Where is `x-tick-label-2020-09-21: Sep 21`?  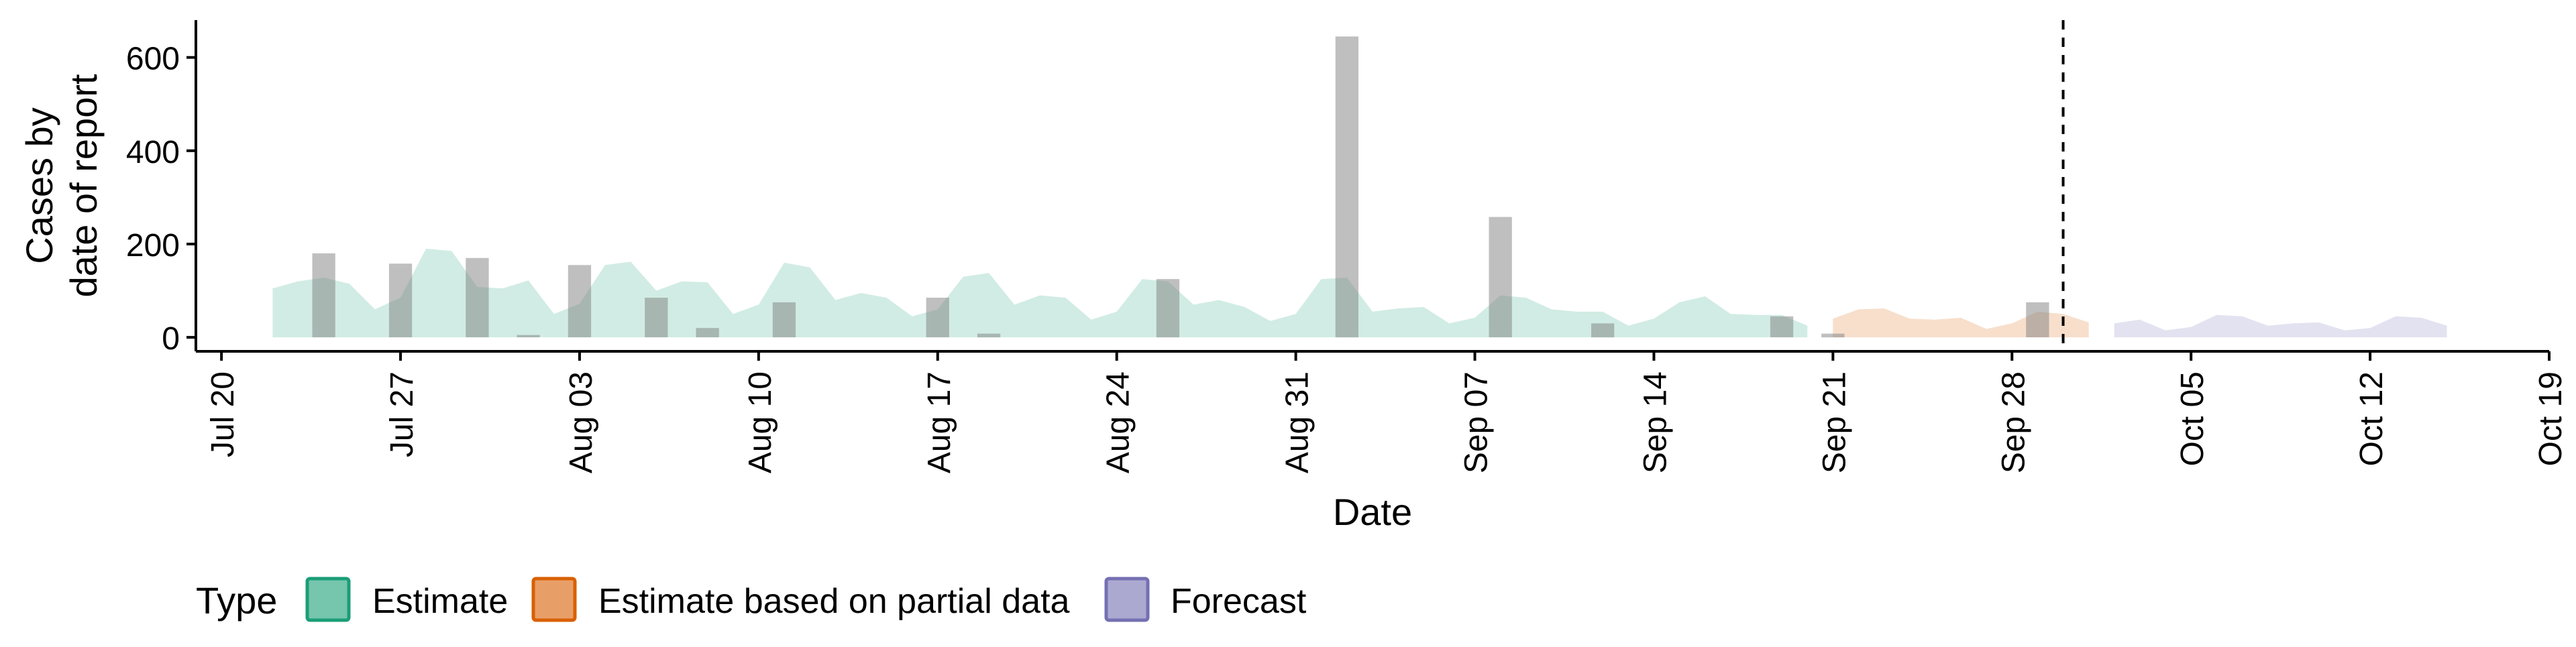 x-tick-label-2020-09-21: Sep 21 is located at coordinates (1834, 422).